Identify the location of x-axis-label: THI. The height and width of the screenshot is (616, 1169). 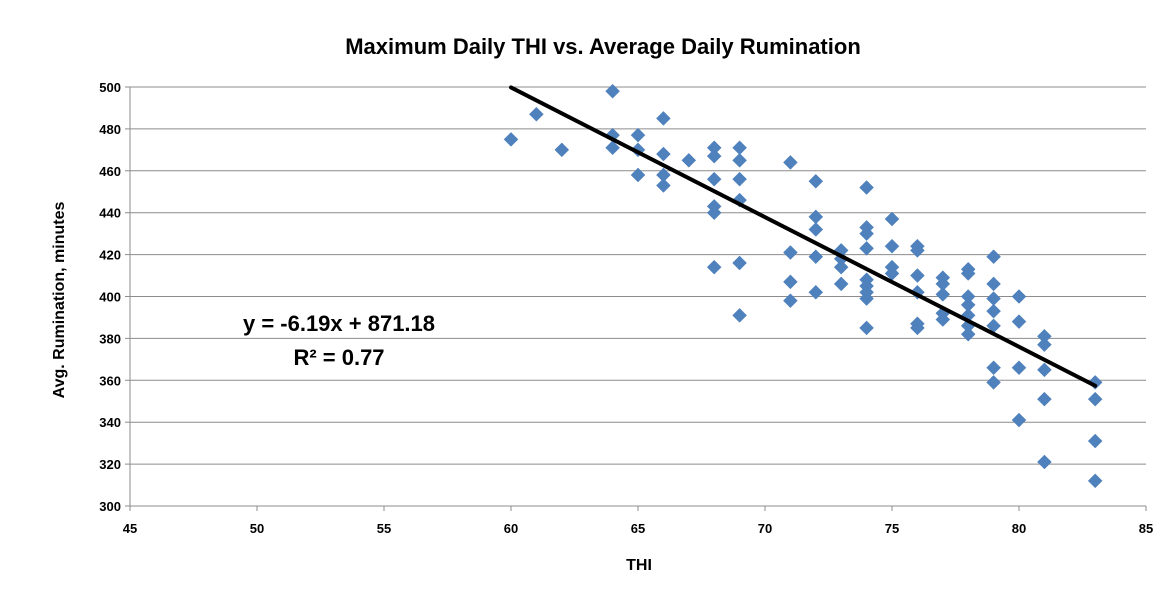
(639, 565).